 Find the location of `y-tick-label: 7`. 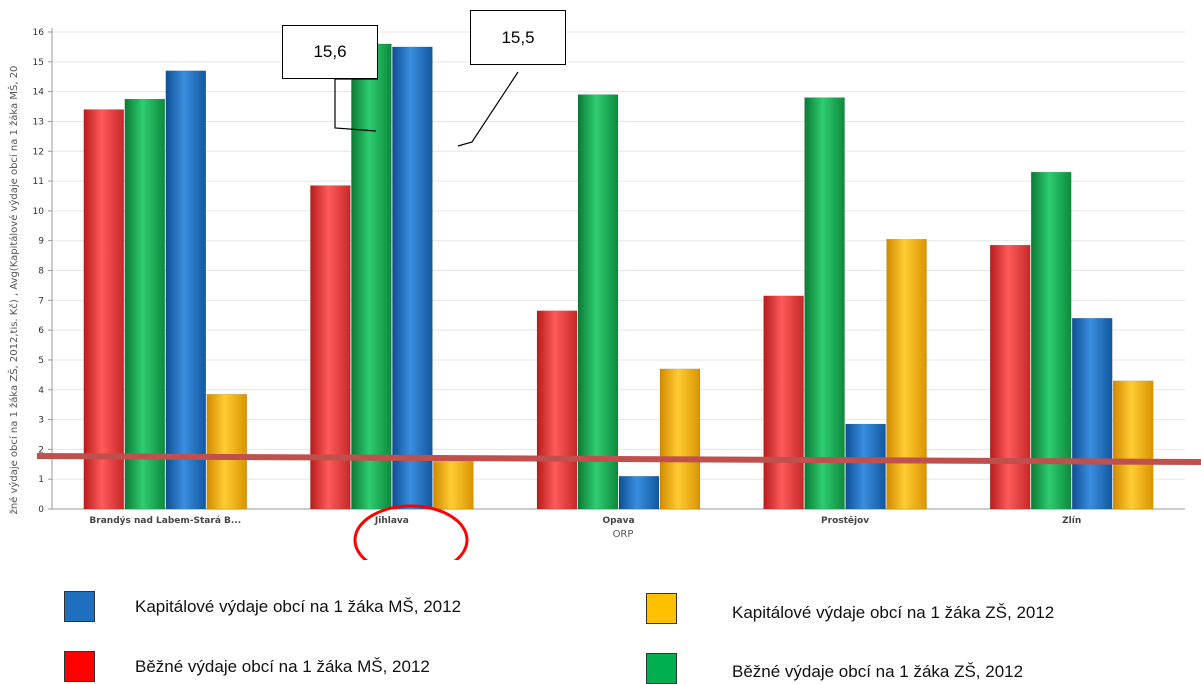

y-tick-label: 7 is located at coordinates (41, 301).